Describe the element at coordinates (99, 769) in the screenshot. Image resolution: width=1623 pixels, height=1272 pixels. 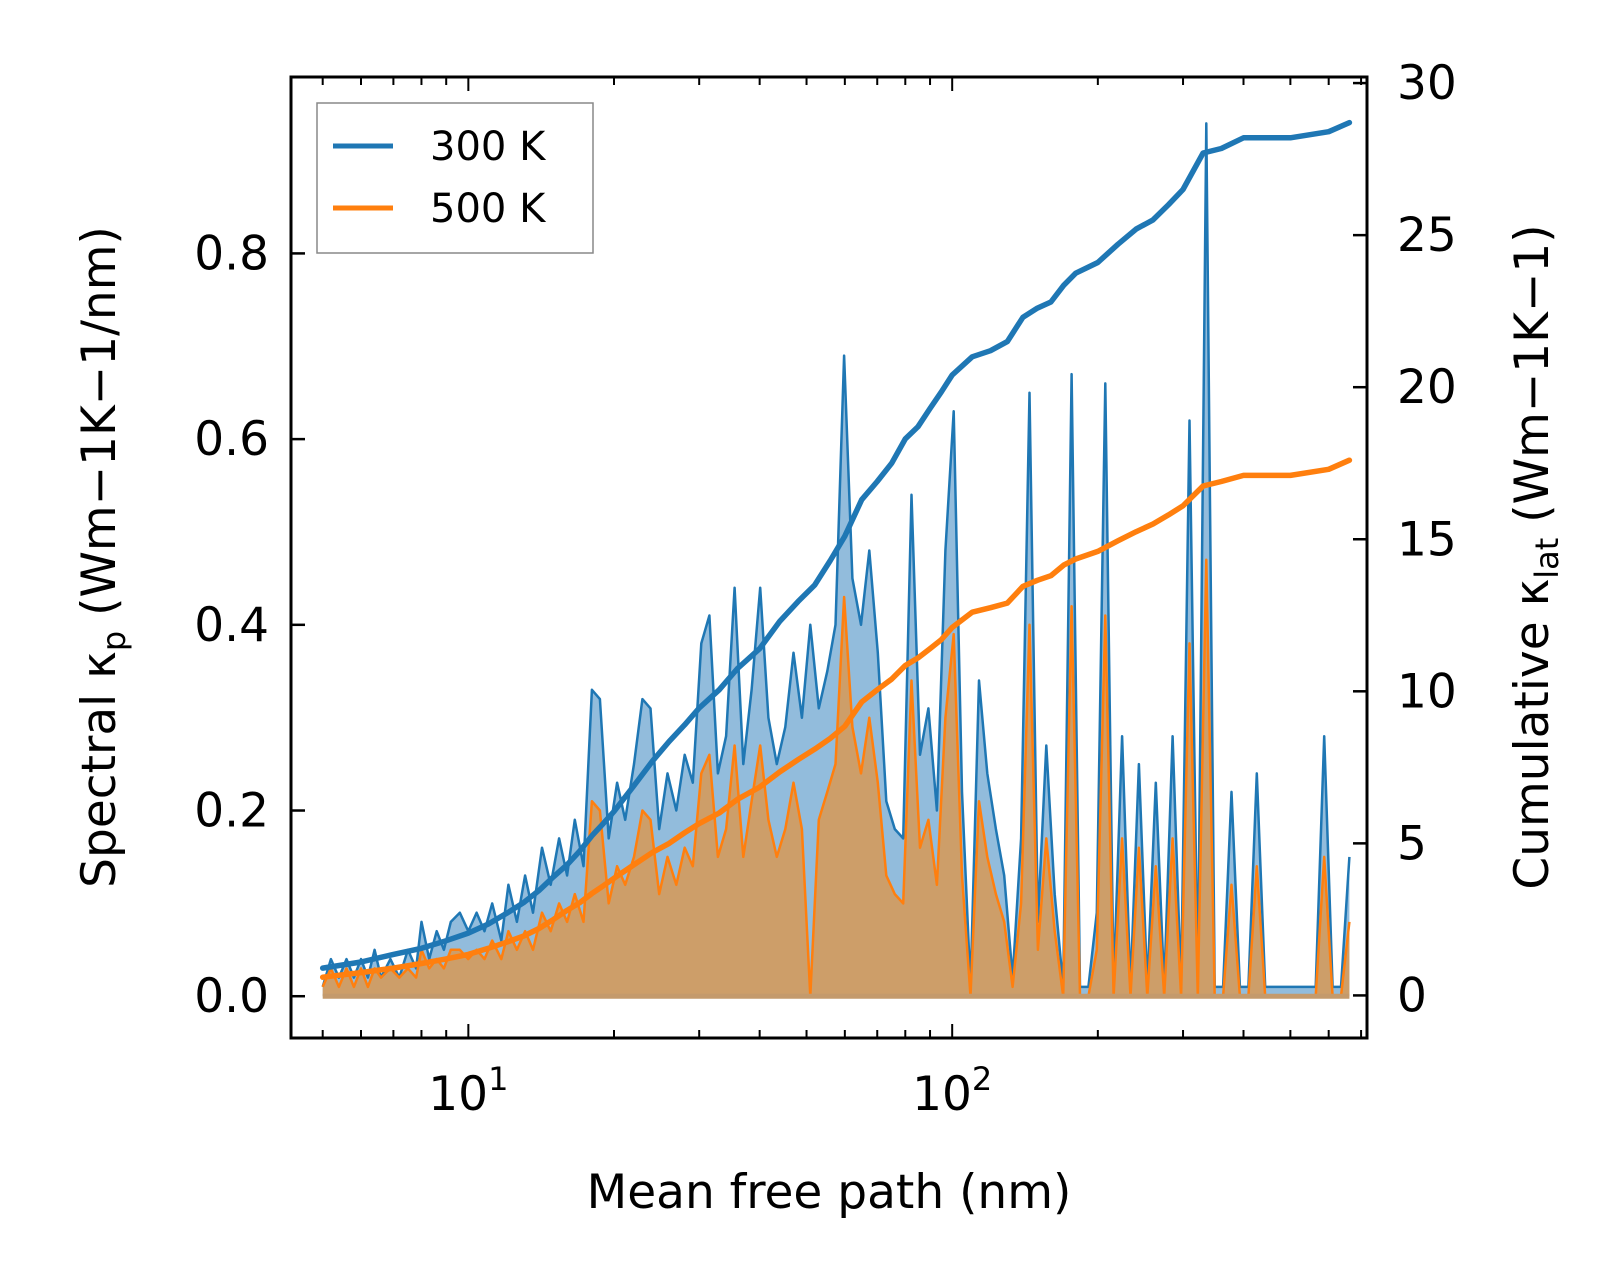
I see `left-axis-title-main: Spectral κ` at that location.